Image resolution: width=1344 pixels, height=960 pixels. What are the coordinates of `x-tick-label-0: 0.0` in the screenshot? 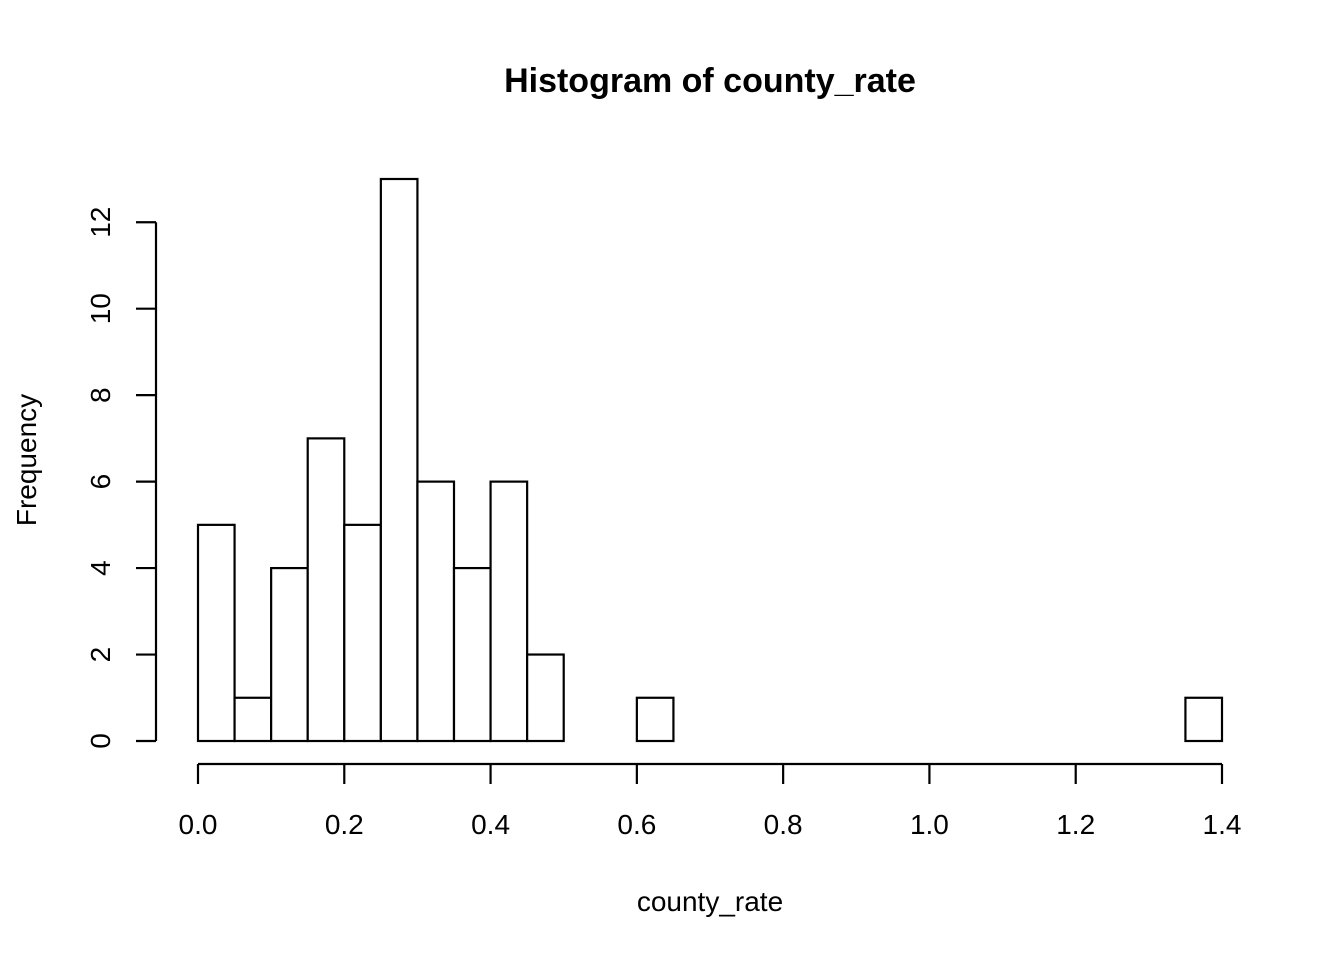 It's located at (198, 824).